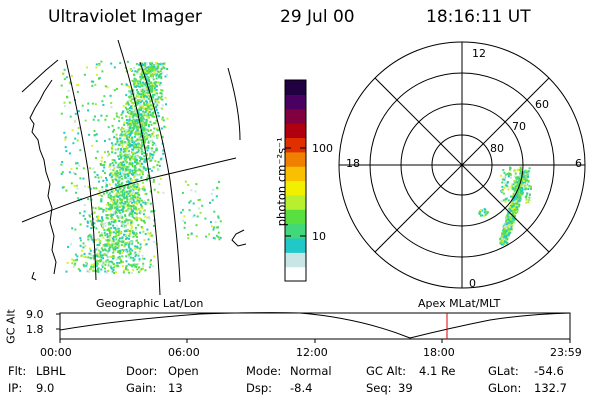 Image resolution: width=600 pixels, height=400 pixels. I want to click on altitude-curve, so click(315, 325).